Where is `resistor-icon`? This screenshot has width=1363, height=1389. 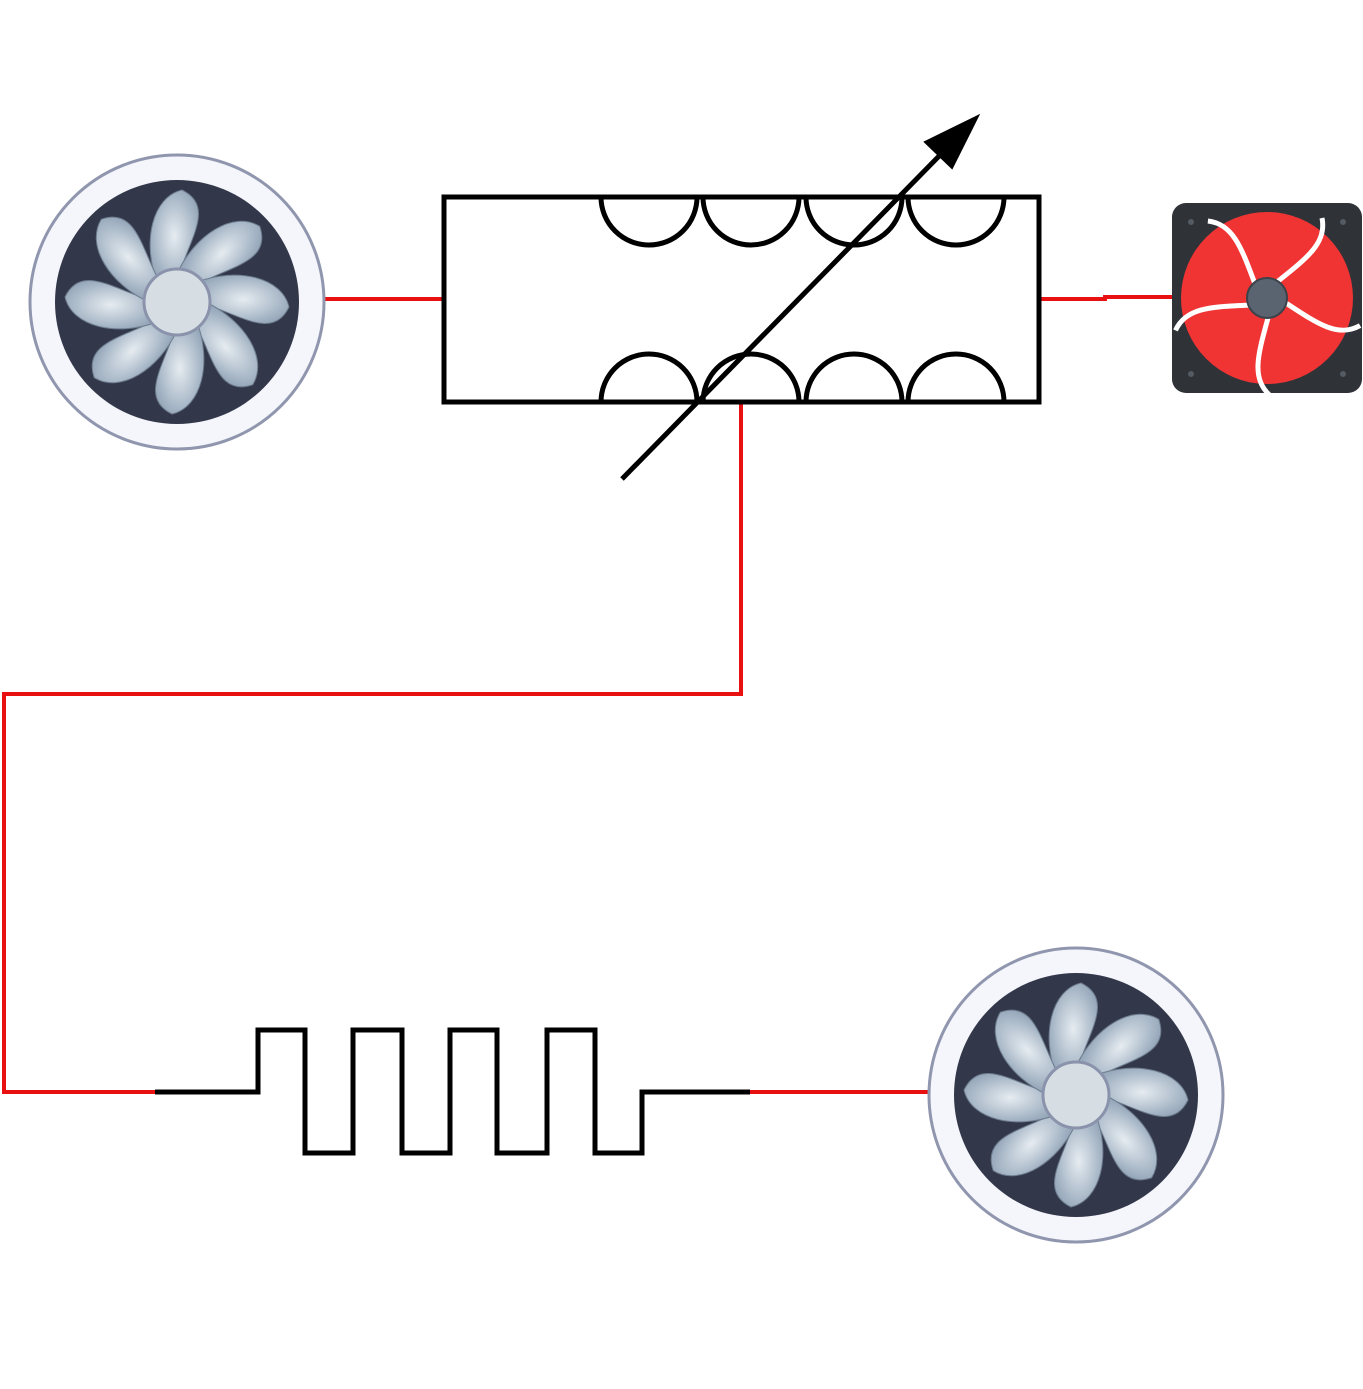
resistor-icon is located at coordinates (452, 1091).